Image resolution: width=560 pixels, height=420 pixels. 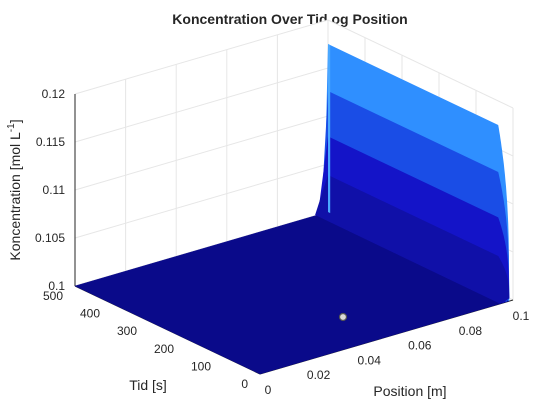 I want to click on data-cursor-marker, so click(x=343, y=317).